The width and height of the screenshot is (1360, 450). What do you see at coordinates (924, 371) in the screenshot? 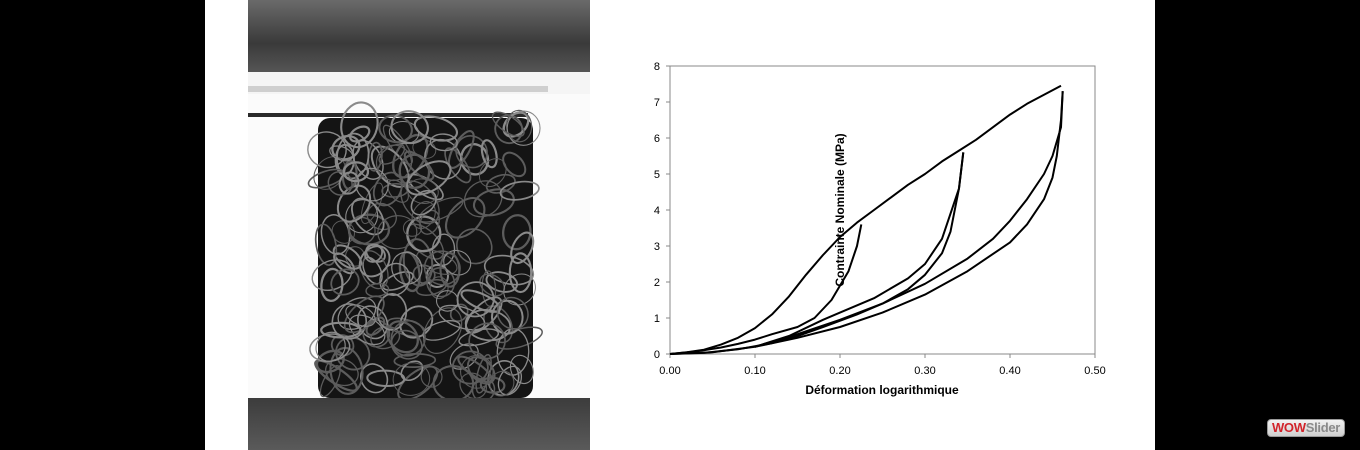
I see `x-tick-label: 0.30` at bounding box center [924, 371].